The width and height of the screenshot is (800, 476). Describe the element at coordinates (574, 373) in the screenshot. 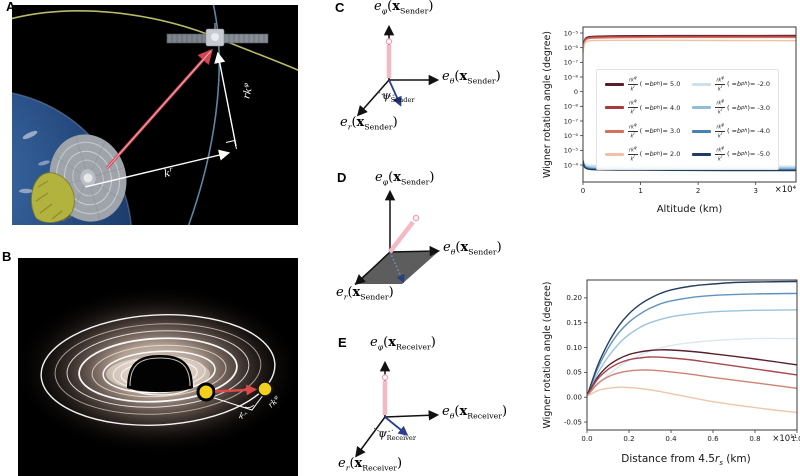

I see `svg-text: 0.05` at that location.